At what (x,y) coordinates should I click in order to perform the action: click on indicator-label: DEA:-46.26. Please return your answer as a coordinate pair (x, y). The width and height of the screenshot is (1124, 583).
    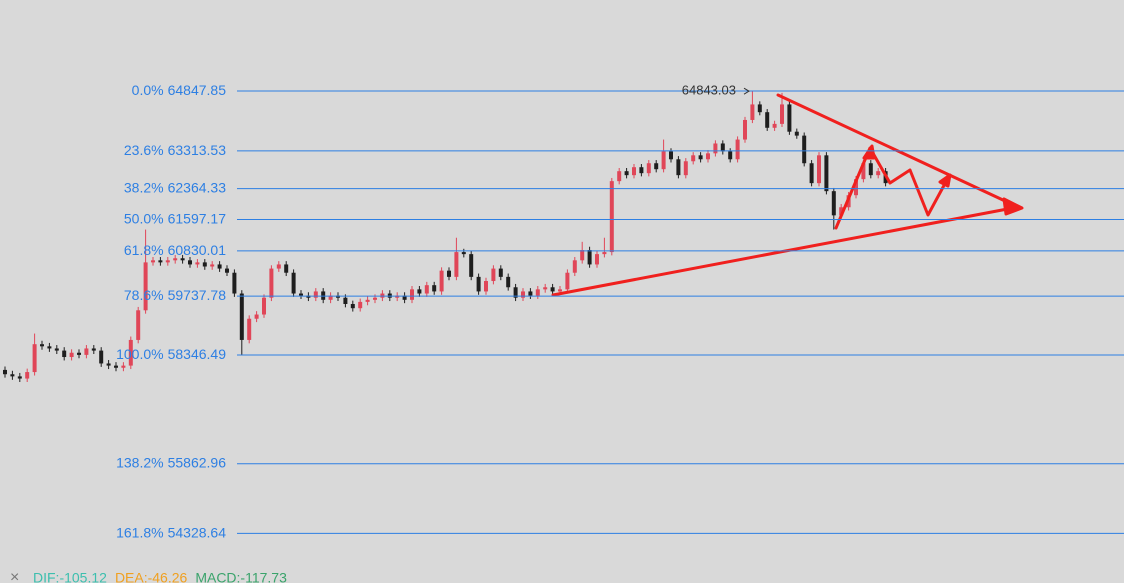
    Looking at the image, I should click on (151, 576).